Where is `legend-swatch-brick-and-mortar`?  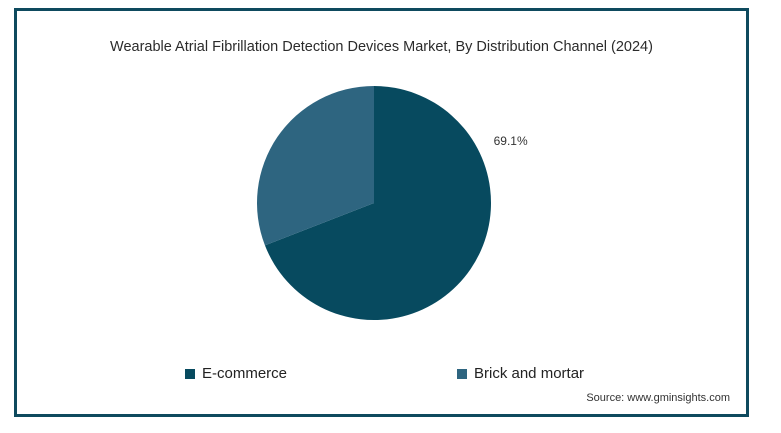
legend-swatch-brick-and-mortar is located at coordinates (462, 373).